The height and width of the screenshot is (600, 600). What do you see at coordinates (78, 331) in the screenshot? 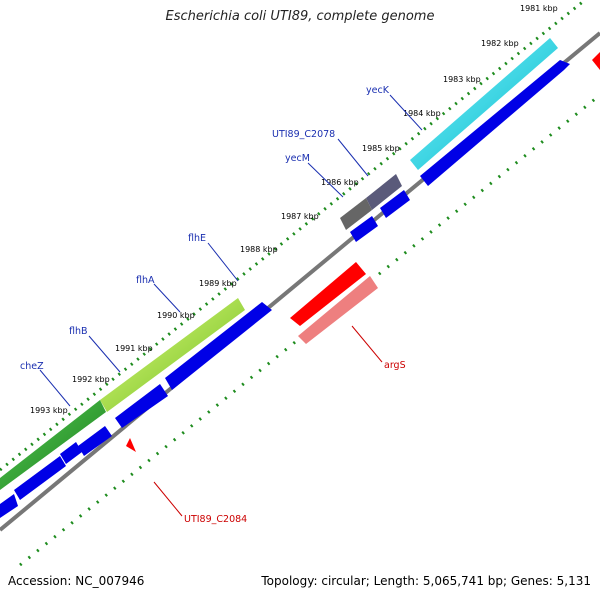
I see `gene-label-flhB: flhB` at bounding box center [78, 331].